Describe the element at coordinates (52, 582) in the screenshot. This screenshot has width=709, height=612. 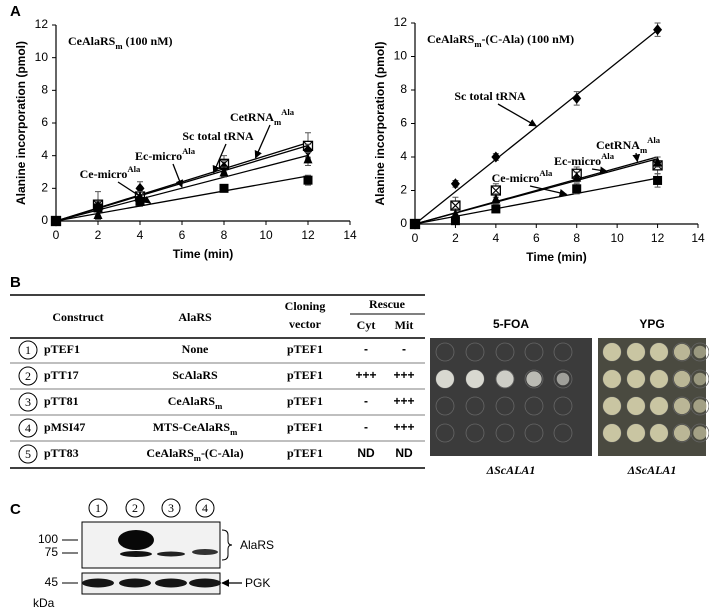
I see `size-marker: 45` at that location.